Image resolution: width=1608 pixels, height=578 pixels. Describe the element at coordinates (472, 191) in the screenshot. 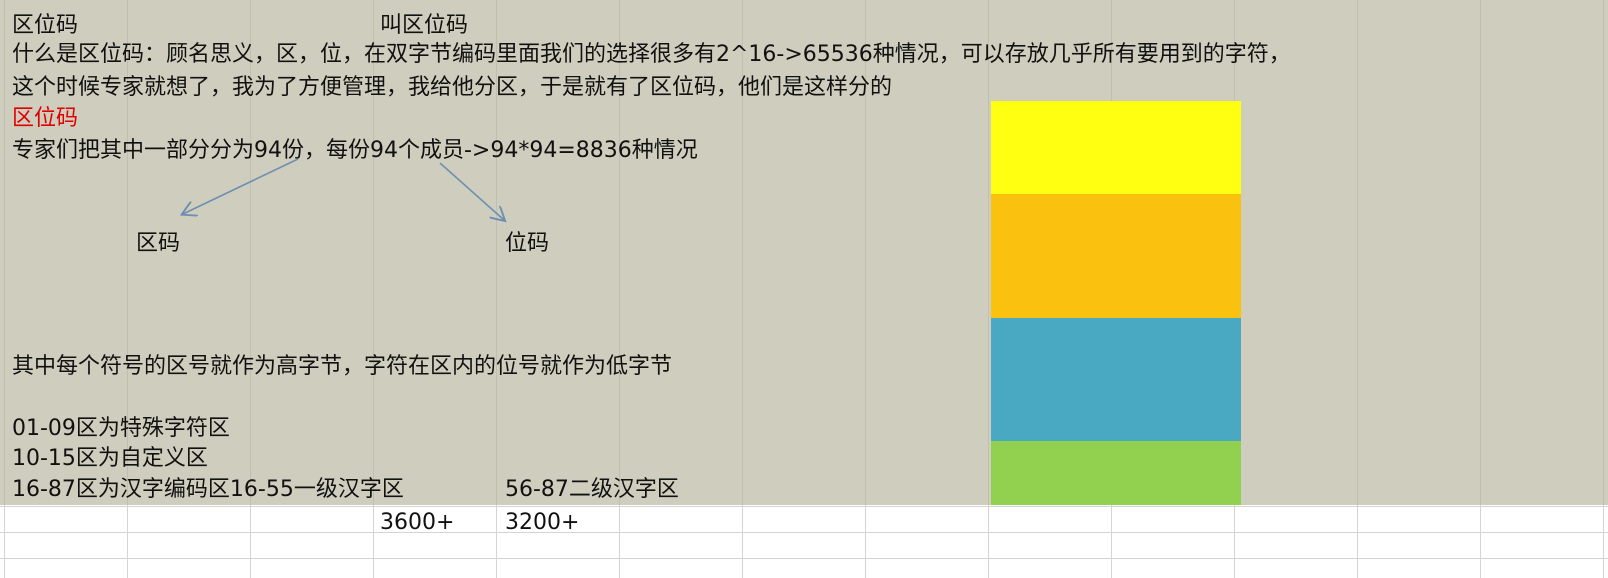

I see `arrow-to-wei-icon` at that location.